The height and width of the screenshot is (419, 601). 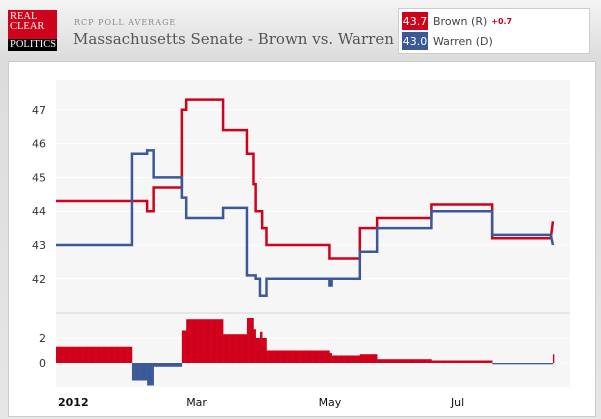 What do you see at coordinates (233, 39) in the screenshot?
I see `chart-title: Massachusetts Senate - Brown vs. Warren` at bounding box center [233, 39].